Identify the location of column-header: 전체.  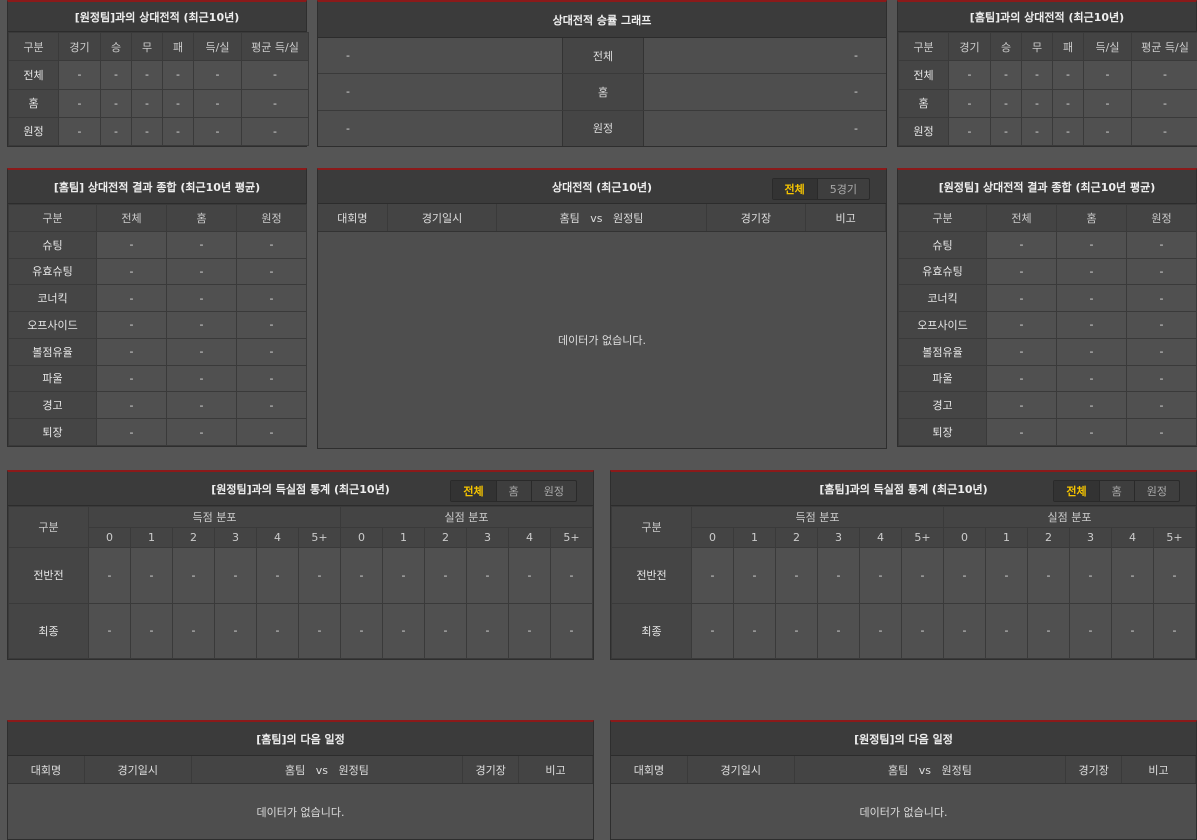
(1022, 218).